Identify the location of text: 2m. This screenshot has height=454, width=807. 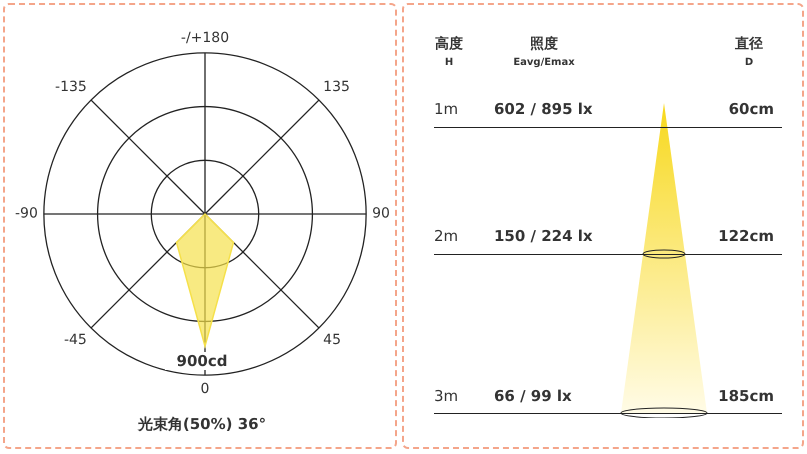
(446, 236).